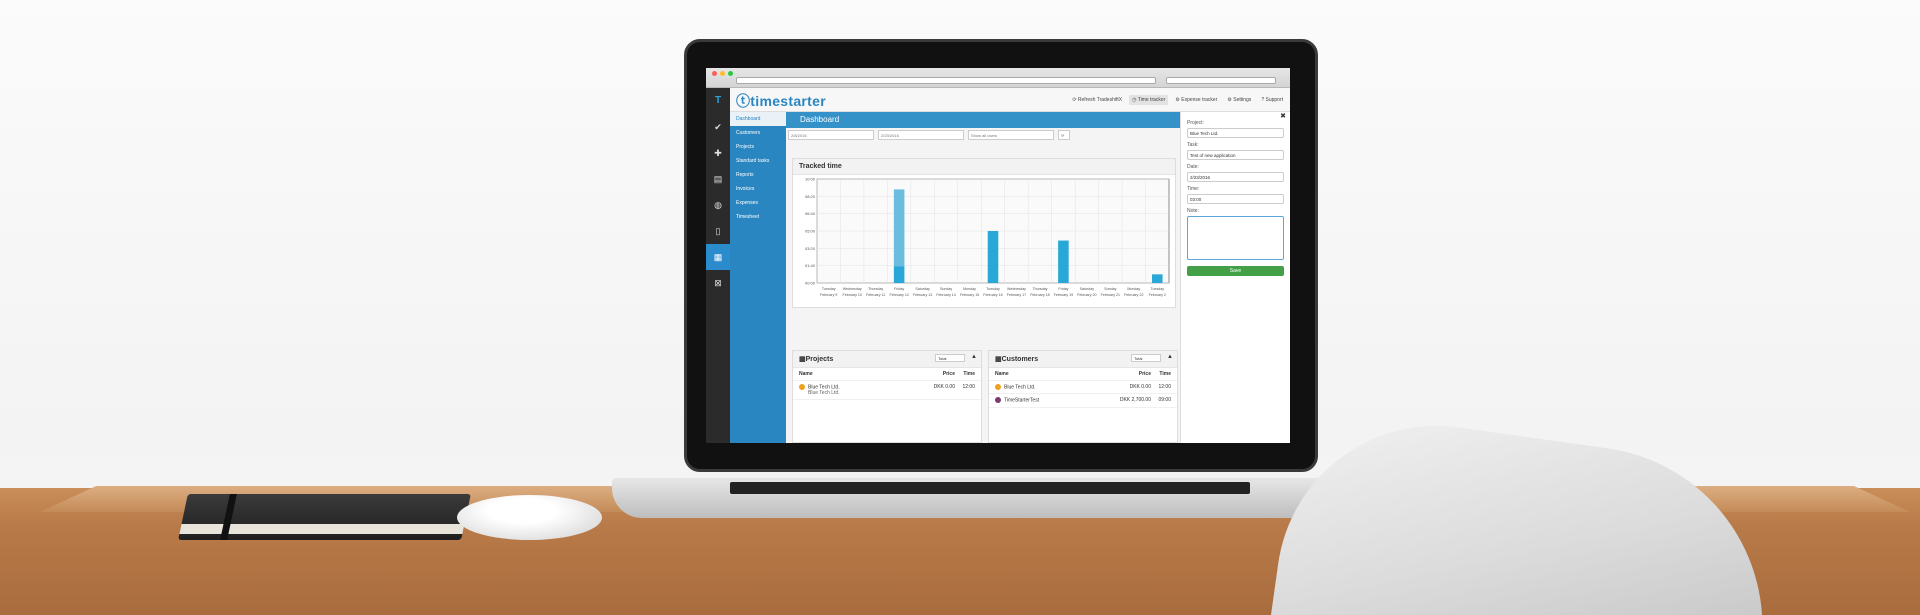 Image resolution: width=1920 pixels, height=615 pixels. I want to click on browser-toolbar, so click(998, 78).